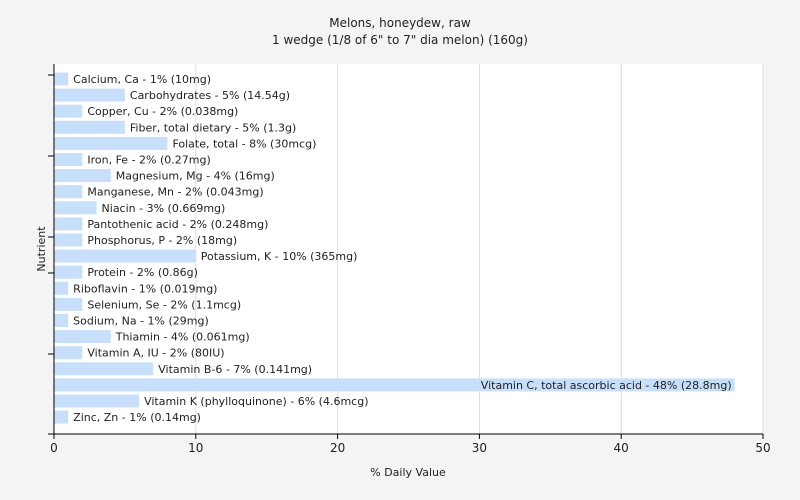  I want to click on bar-label: Phosphorus, P - 2% (18mg), so click(162, 240).